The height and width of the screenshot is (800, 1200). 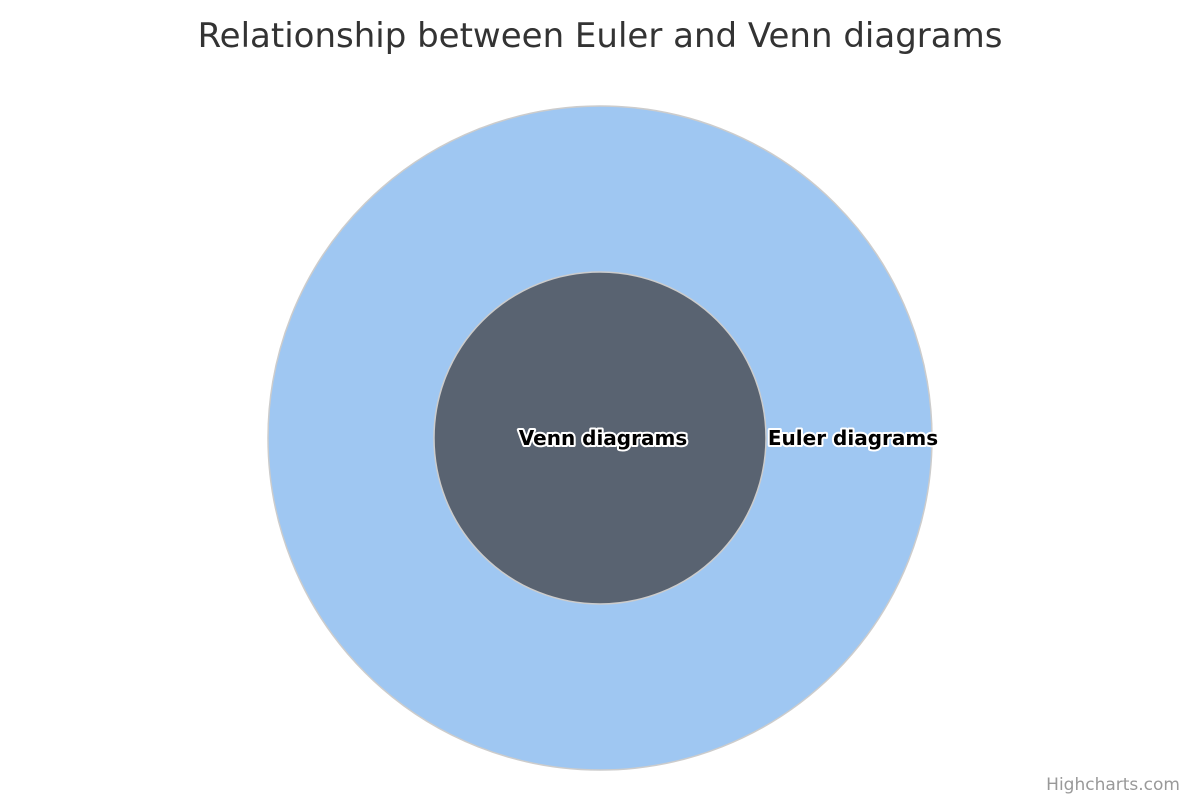 I want to click on venn-diagrams-set, so click(x=600, y=438).